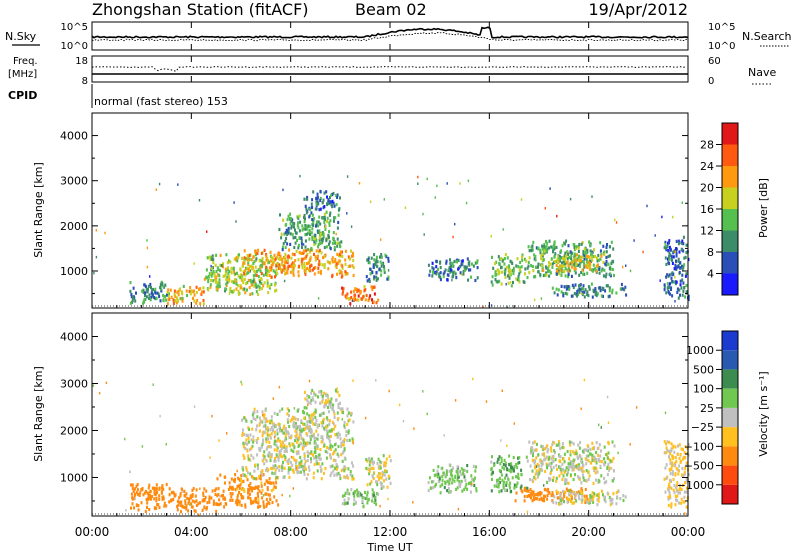 The image size is (800, 554). I want to click on nsearch-tick-low: 10^0, so click(721, 46).